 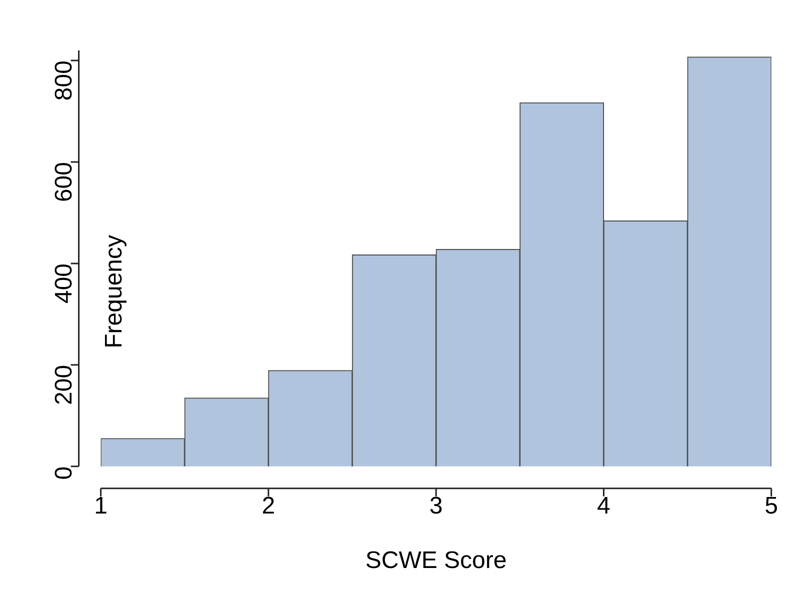 What do you see at coordinates (436, 506) in the screenshot?
I see `x-tick-label: 3` at bounding box center [436, 506].